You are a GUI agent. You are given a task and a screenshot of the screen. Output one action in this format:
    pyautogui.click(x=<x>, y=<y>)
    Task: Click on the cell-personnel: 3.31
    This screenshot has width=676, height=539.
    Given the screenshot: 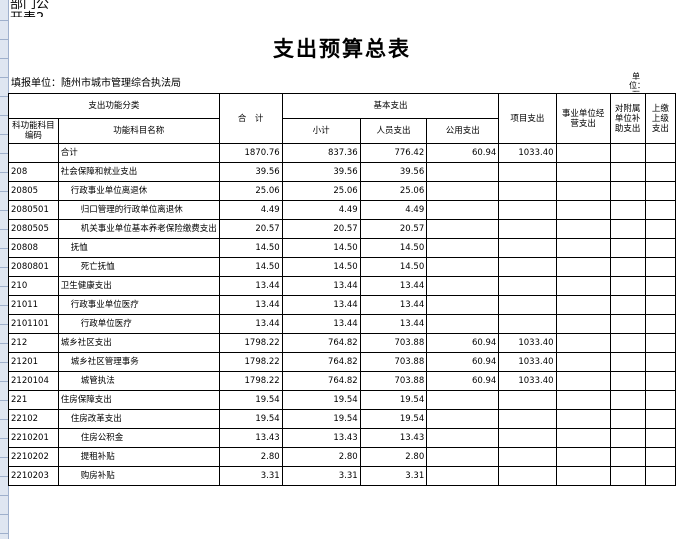 What is the action you would take?
    pyautogui.click(x=393, y=476)
    